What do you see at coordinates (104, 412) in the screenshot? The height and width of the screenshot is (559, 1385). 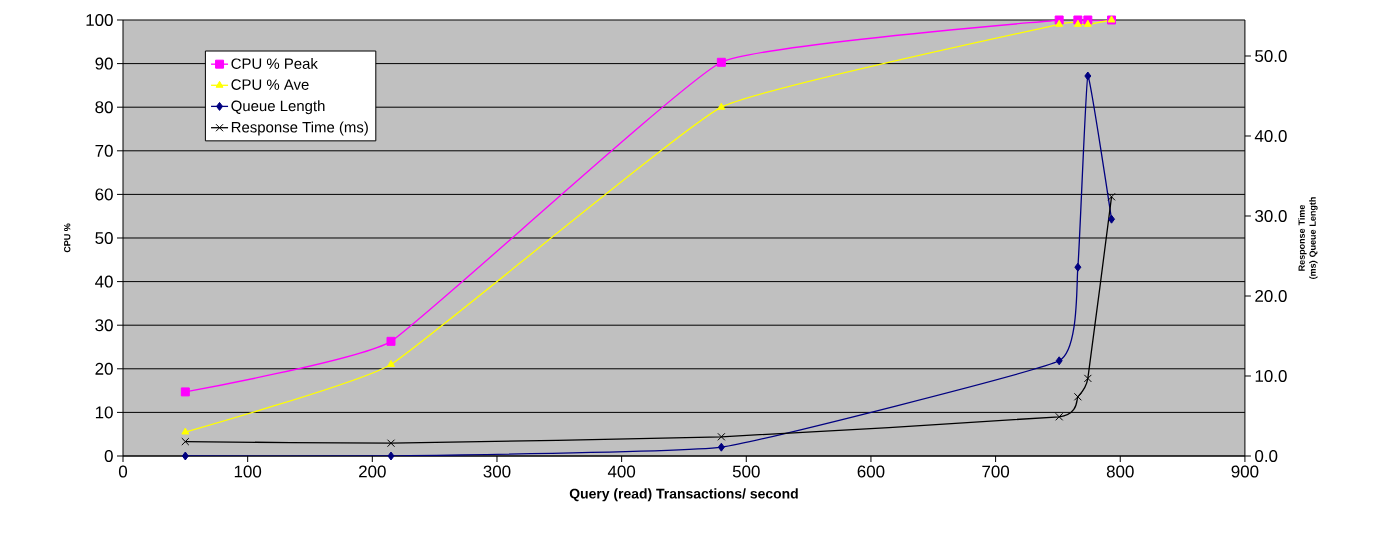 I see `y-tick-label: 10` at bounding box center [104, 412].